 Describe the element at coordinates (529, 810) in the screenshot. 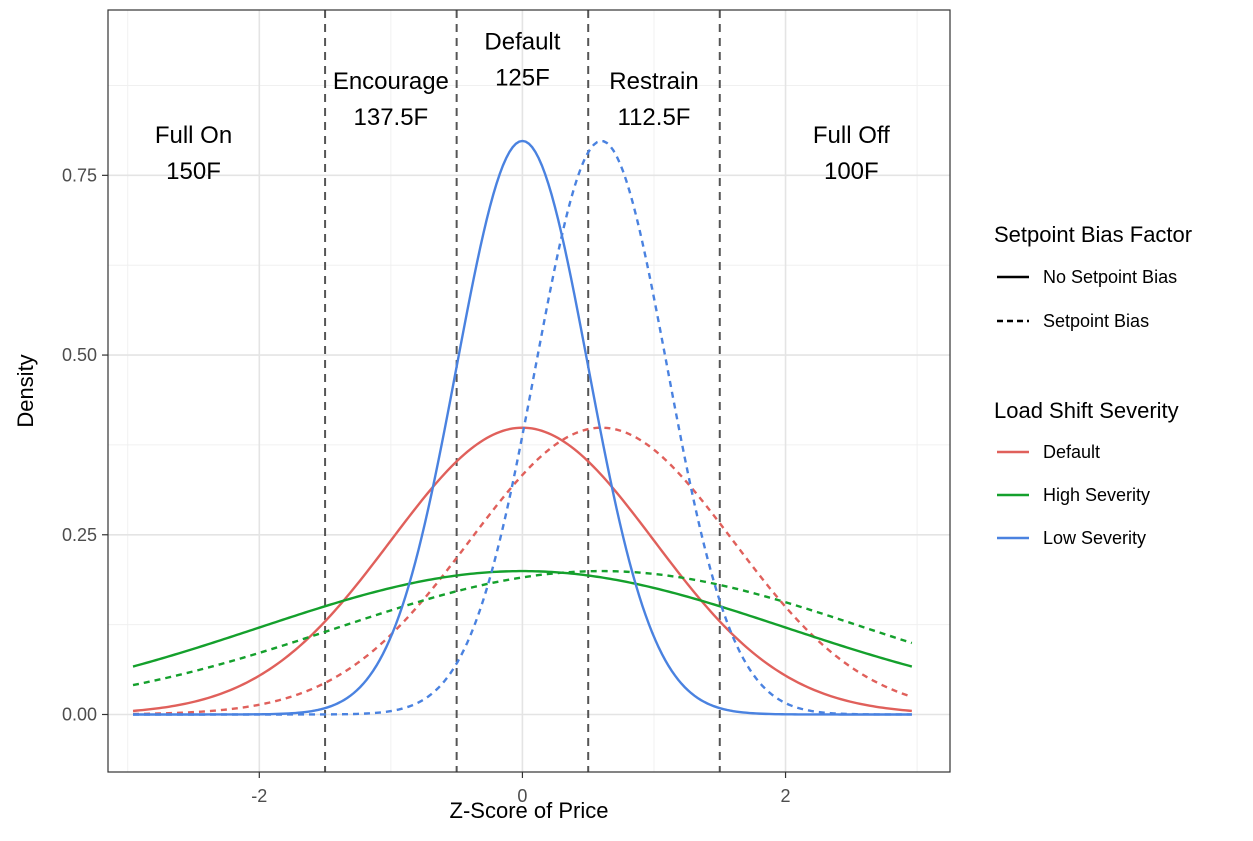

I see `x-axis-title: Z-Score of Price` at that location.